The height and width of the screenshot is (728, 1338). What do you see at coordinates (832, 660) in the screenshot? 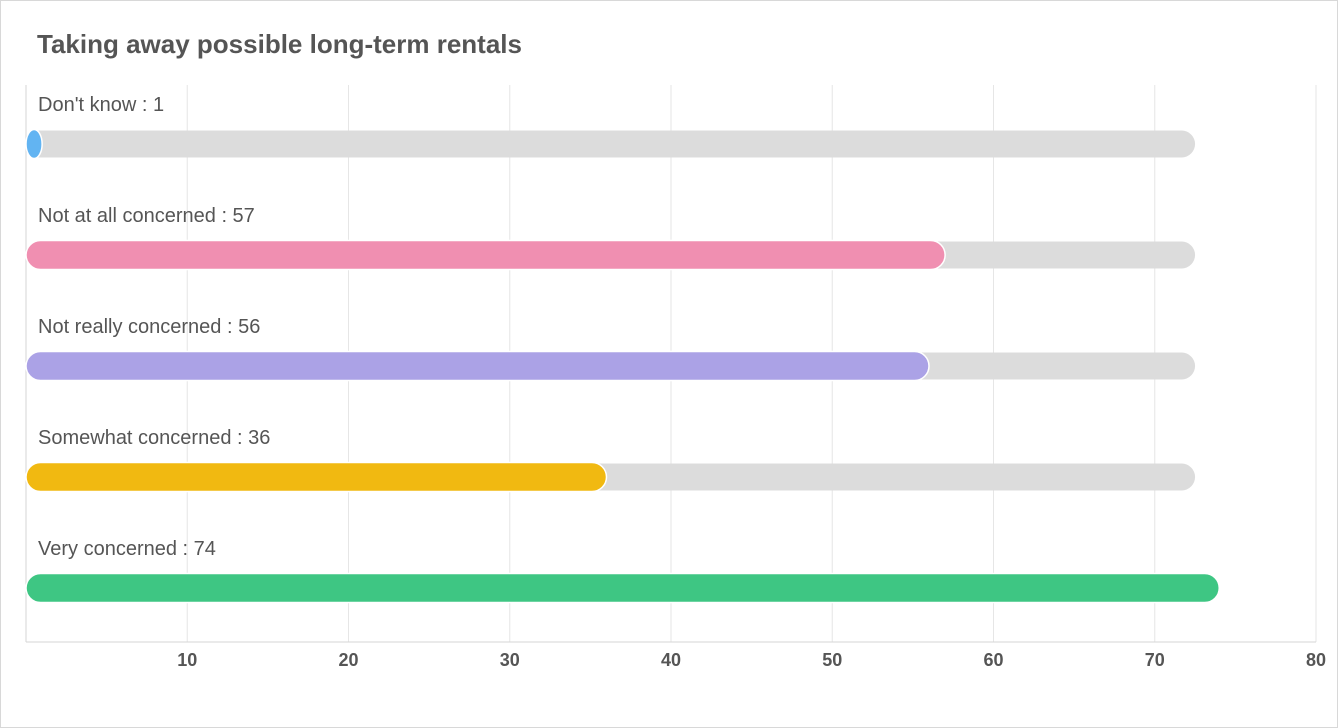
I see `x-tick-label: 50` at bounding box center [832, 660].